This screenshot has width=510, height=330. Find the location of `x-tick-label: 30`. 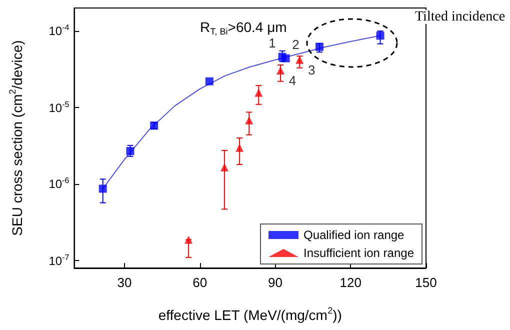

x-tick-label: 30 is located at coordinates (124, 282).